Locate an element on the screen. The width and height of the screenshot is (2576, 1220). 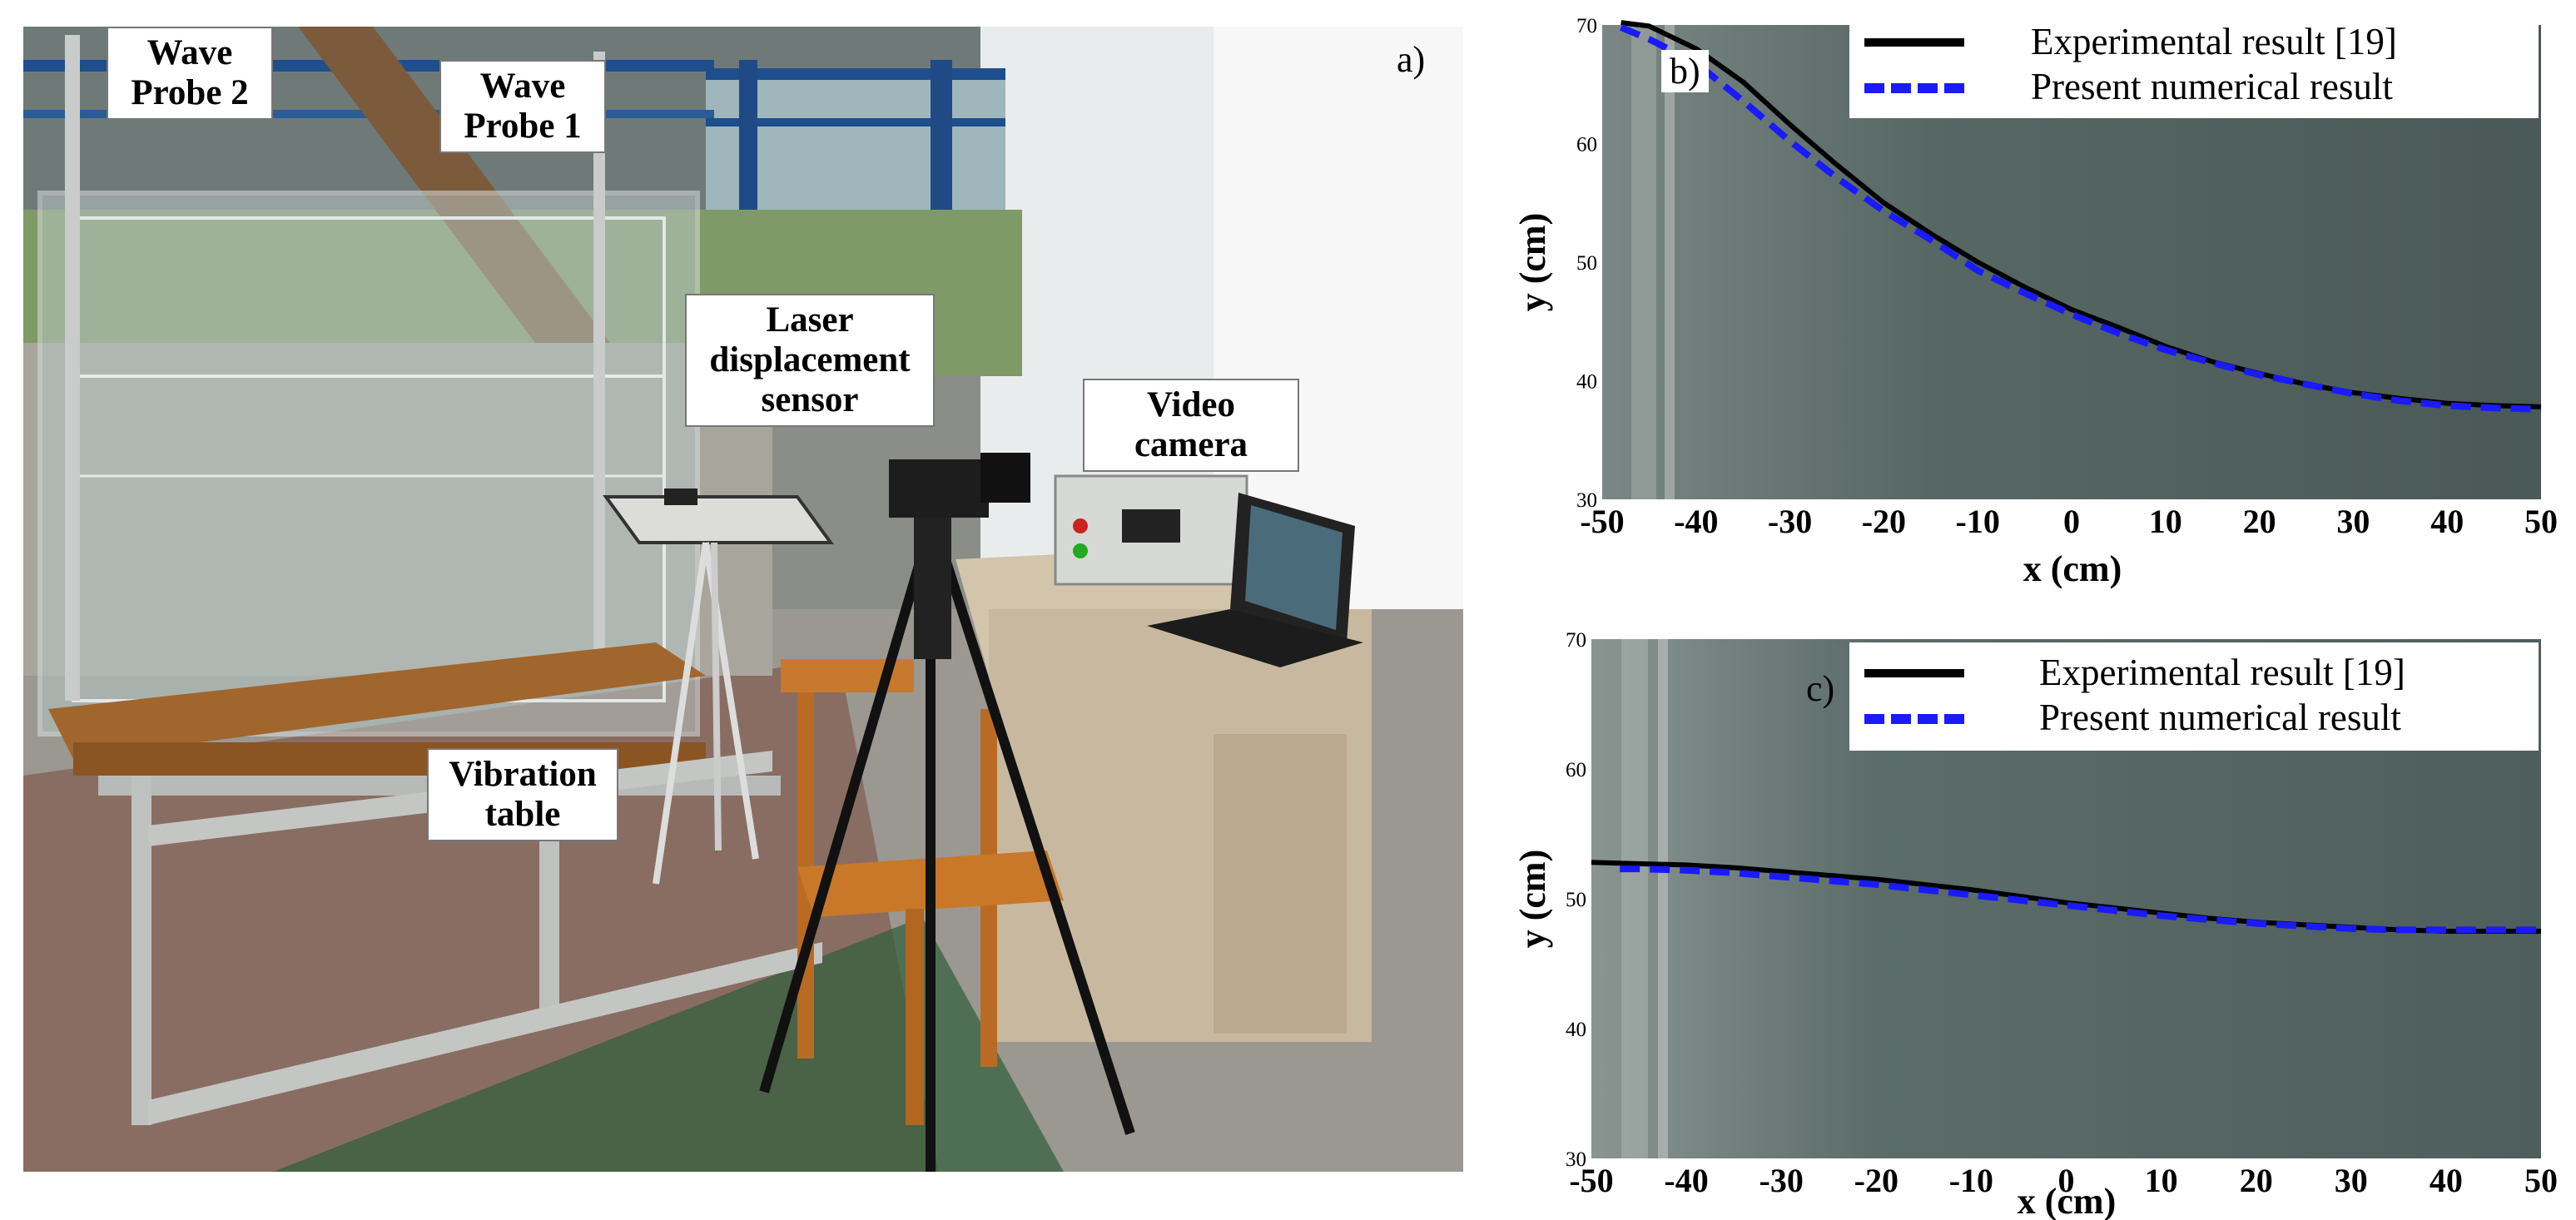
panel-b-letter: b) is located at coordinates (1685, 71).